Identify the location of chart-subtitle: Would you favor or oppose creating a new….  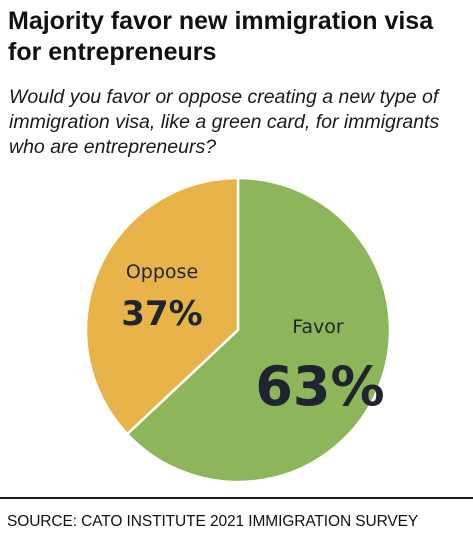
(224, 122).